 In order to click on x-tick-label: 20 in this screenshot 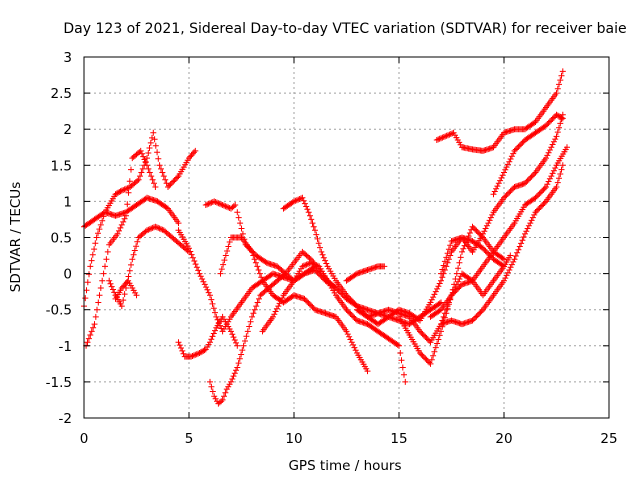, I will do `click(503, 439)`.